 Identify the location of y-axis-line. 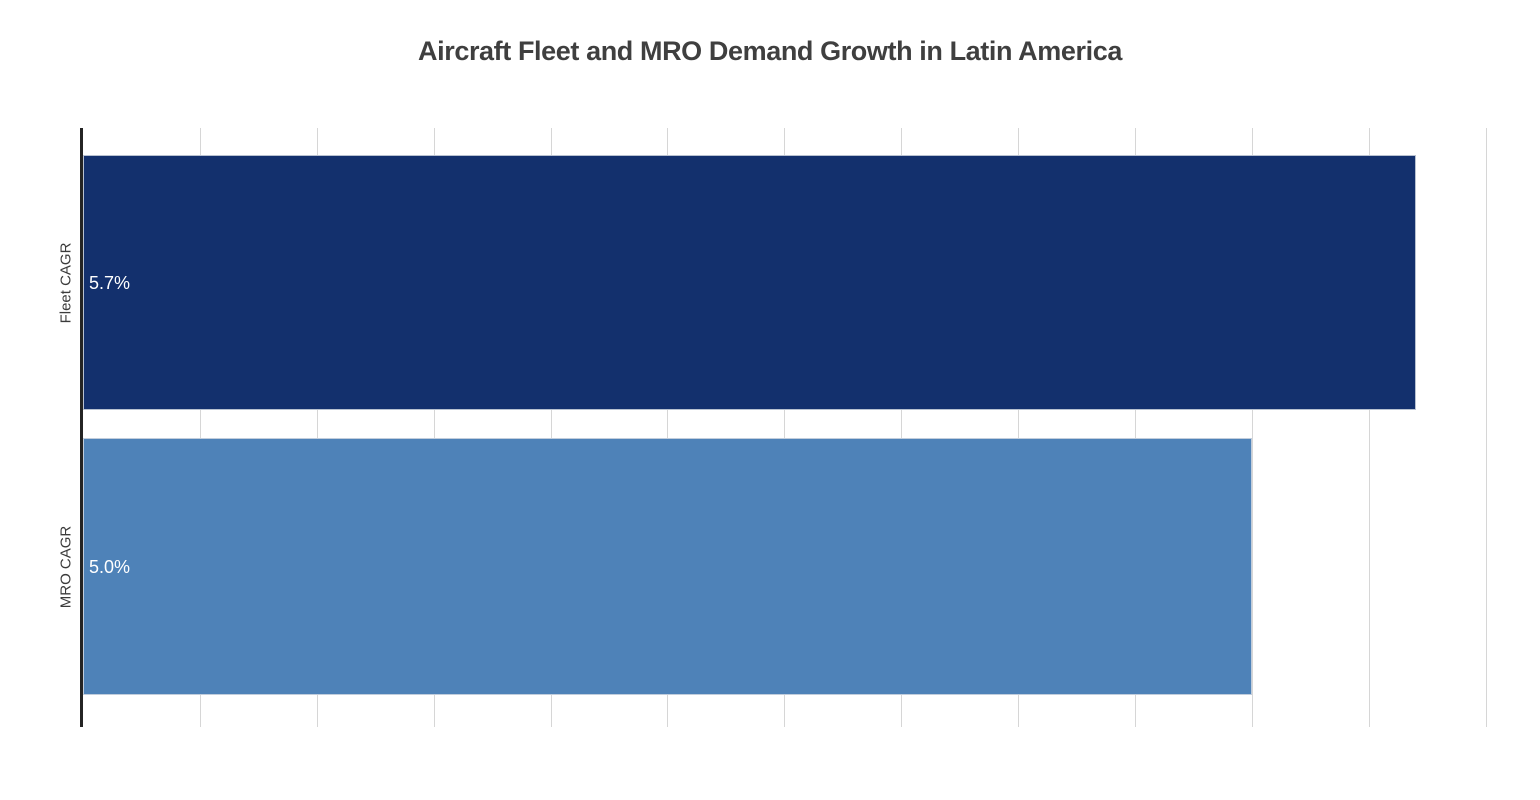
(81, 427).